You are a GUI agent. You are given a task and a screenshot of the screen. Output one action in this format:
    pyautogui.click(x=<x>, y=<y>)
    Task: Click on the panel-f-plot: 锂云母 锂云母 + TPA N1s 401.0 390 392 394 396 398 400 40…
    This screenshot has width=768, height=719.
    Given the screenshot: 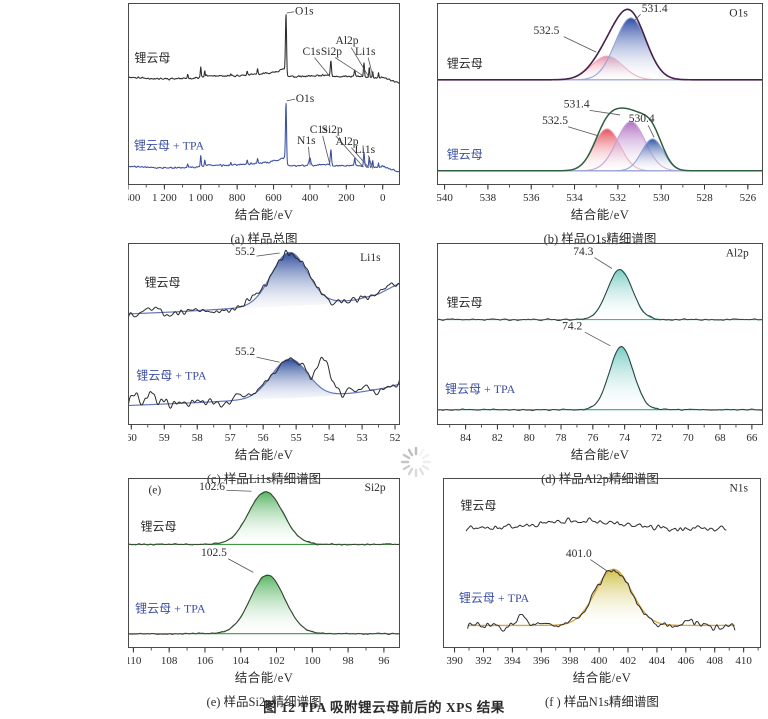 What is the action you would take?
    pyautogui.click(x=602, y=574)
    